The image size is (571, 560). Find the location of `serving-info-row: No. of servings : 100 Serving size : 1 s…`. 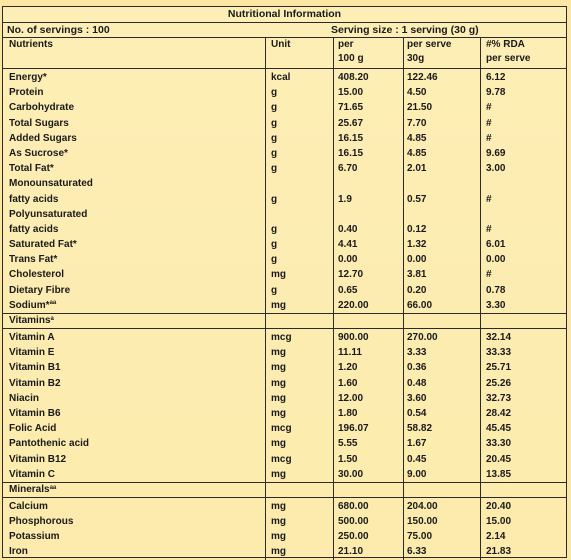

serving-info-row: No. of servings : 100 Serving size : 1 s… is located at coordinates (284, 30).